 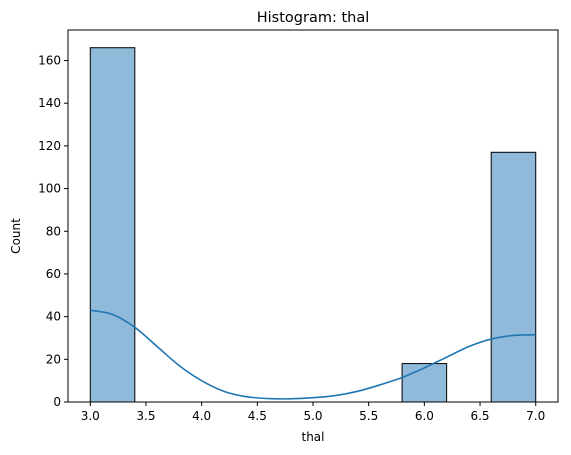 I want to click on x-tick-label: 3.0, so click(x=90, y=416).